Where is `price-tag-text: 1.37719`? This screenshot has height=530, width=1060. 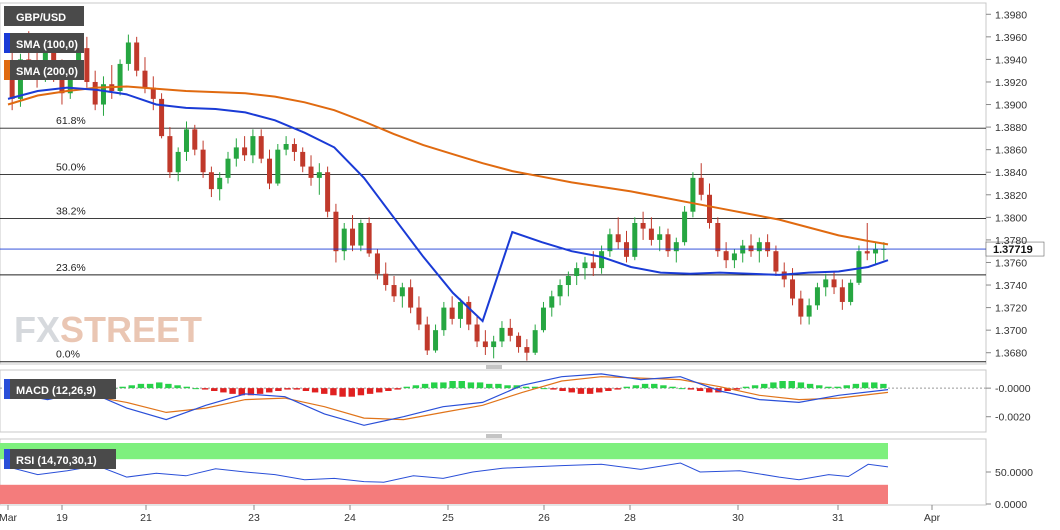
price-tag-text: 1.37719 is located at coordinates (1013, 250).